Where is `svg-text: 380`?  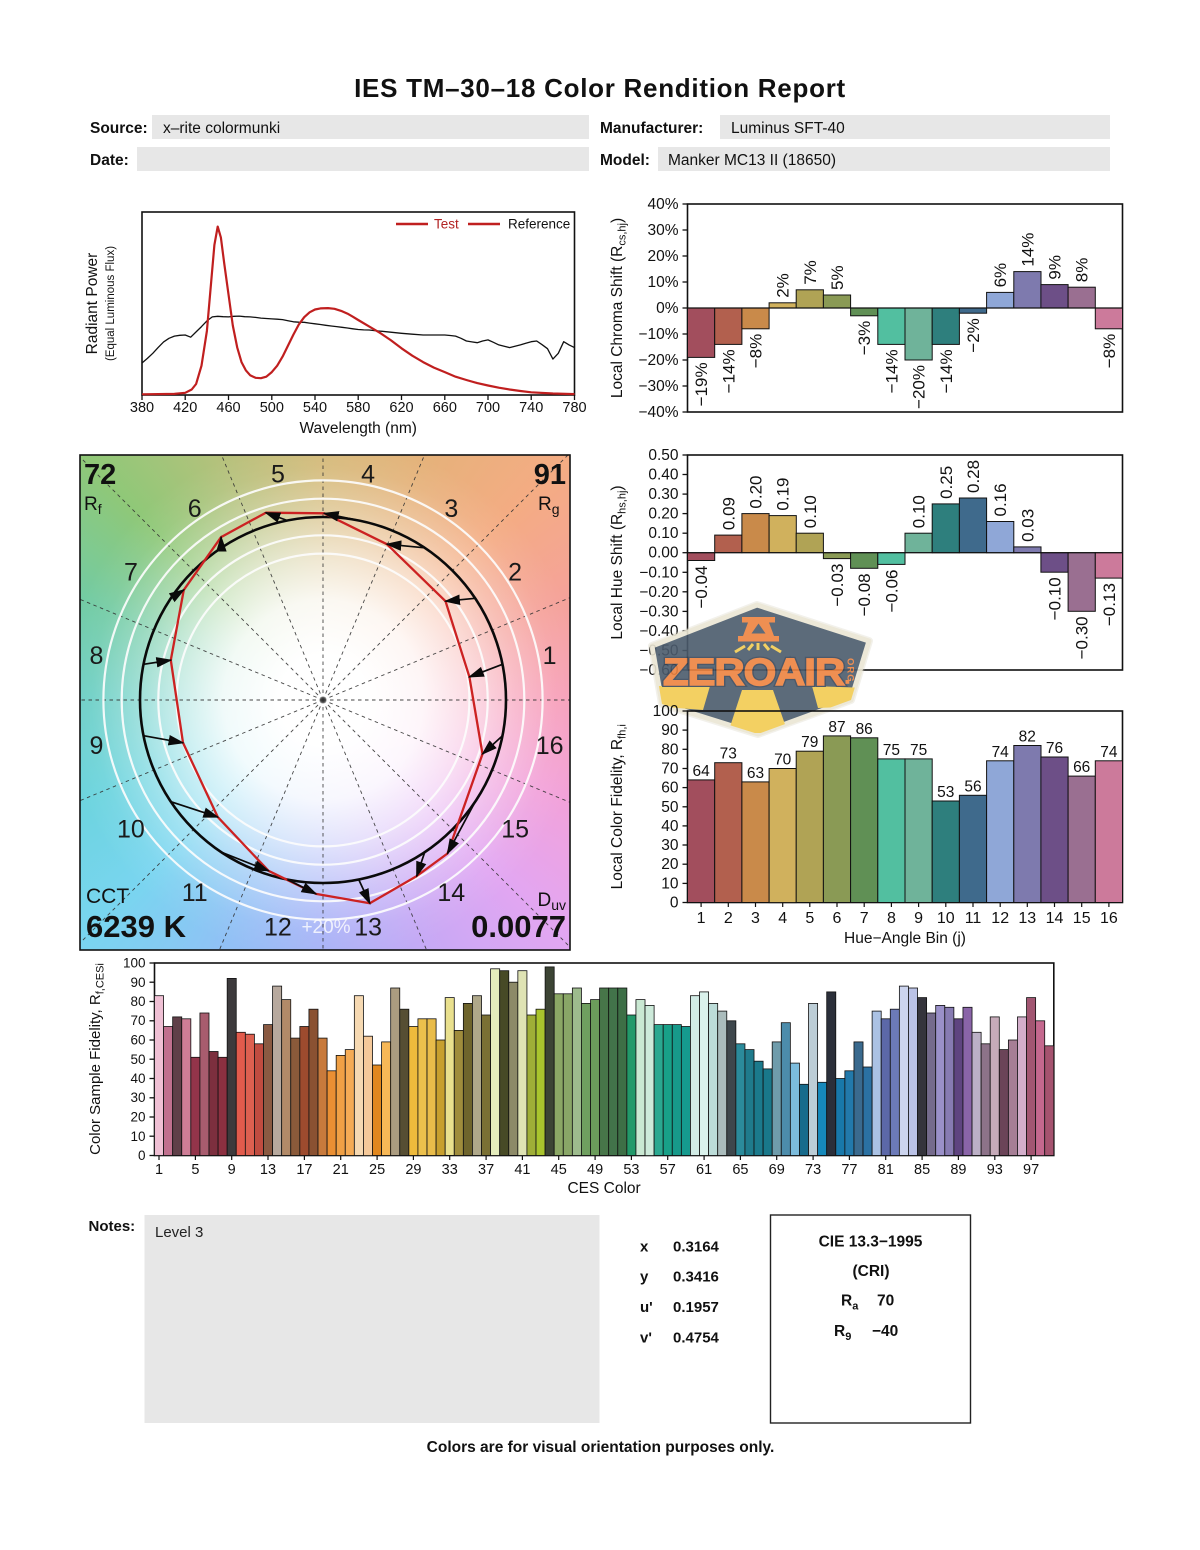
svg-text: 380 is located at coordinates (142, 408).